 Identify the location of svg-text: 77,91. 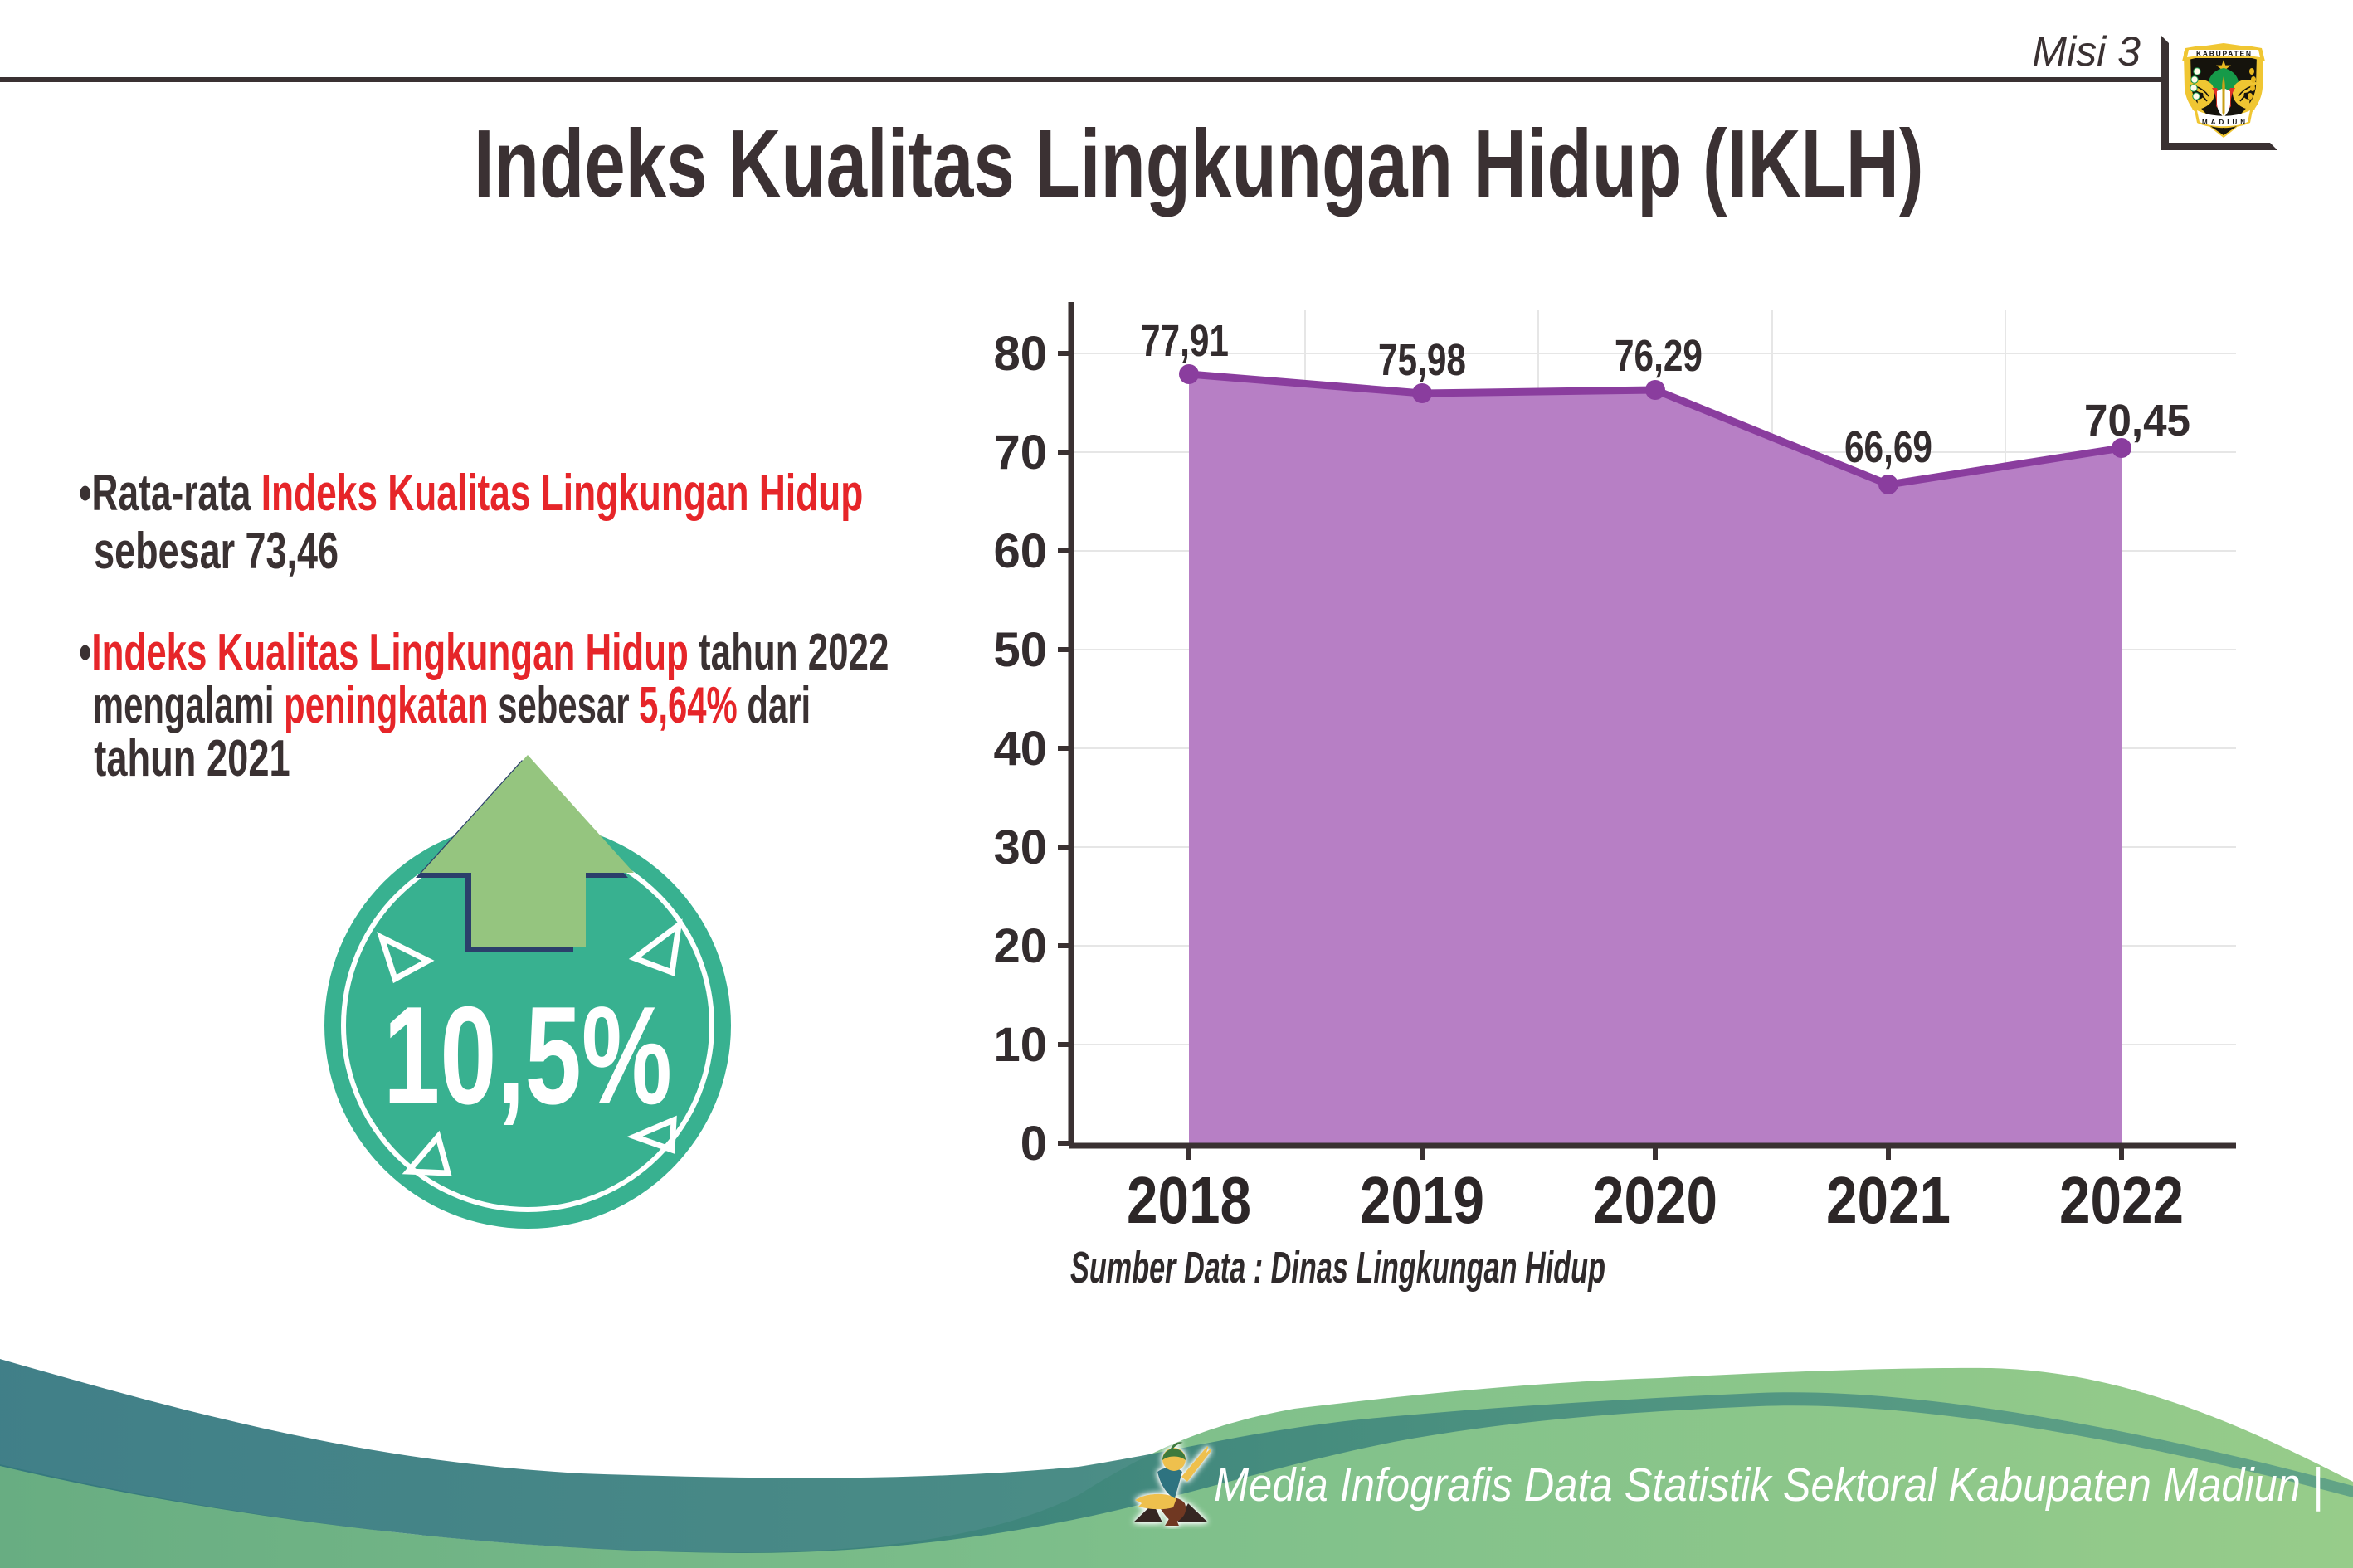
(1185, 341).